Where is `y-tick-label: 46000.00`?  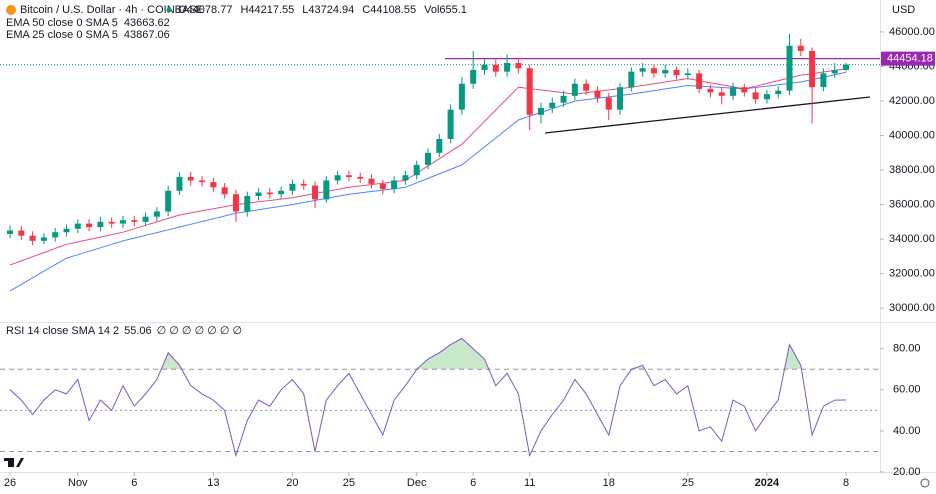 y-tick-label: 46000.00 is located at coordinates (912, 32).